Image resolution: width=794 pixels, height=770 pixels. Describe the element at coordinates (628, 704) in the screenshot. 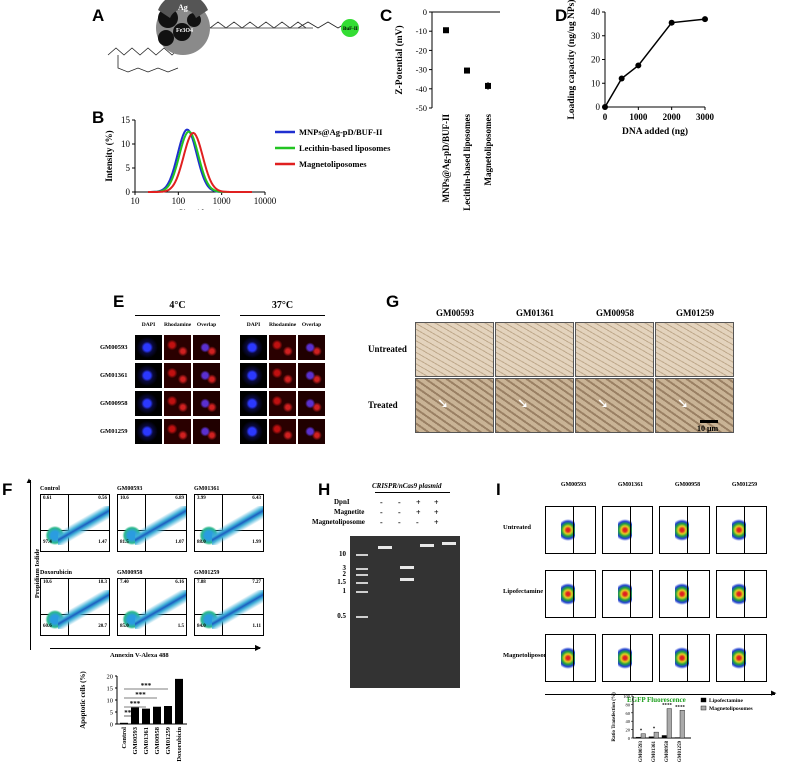

I see `y-tick-label: 80` at that location.